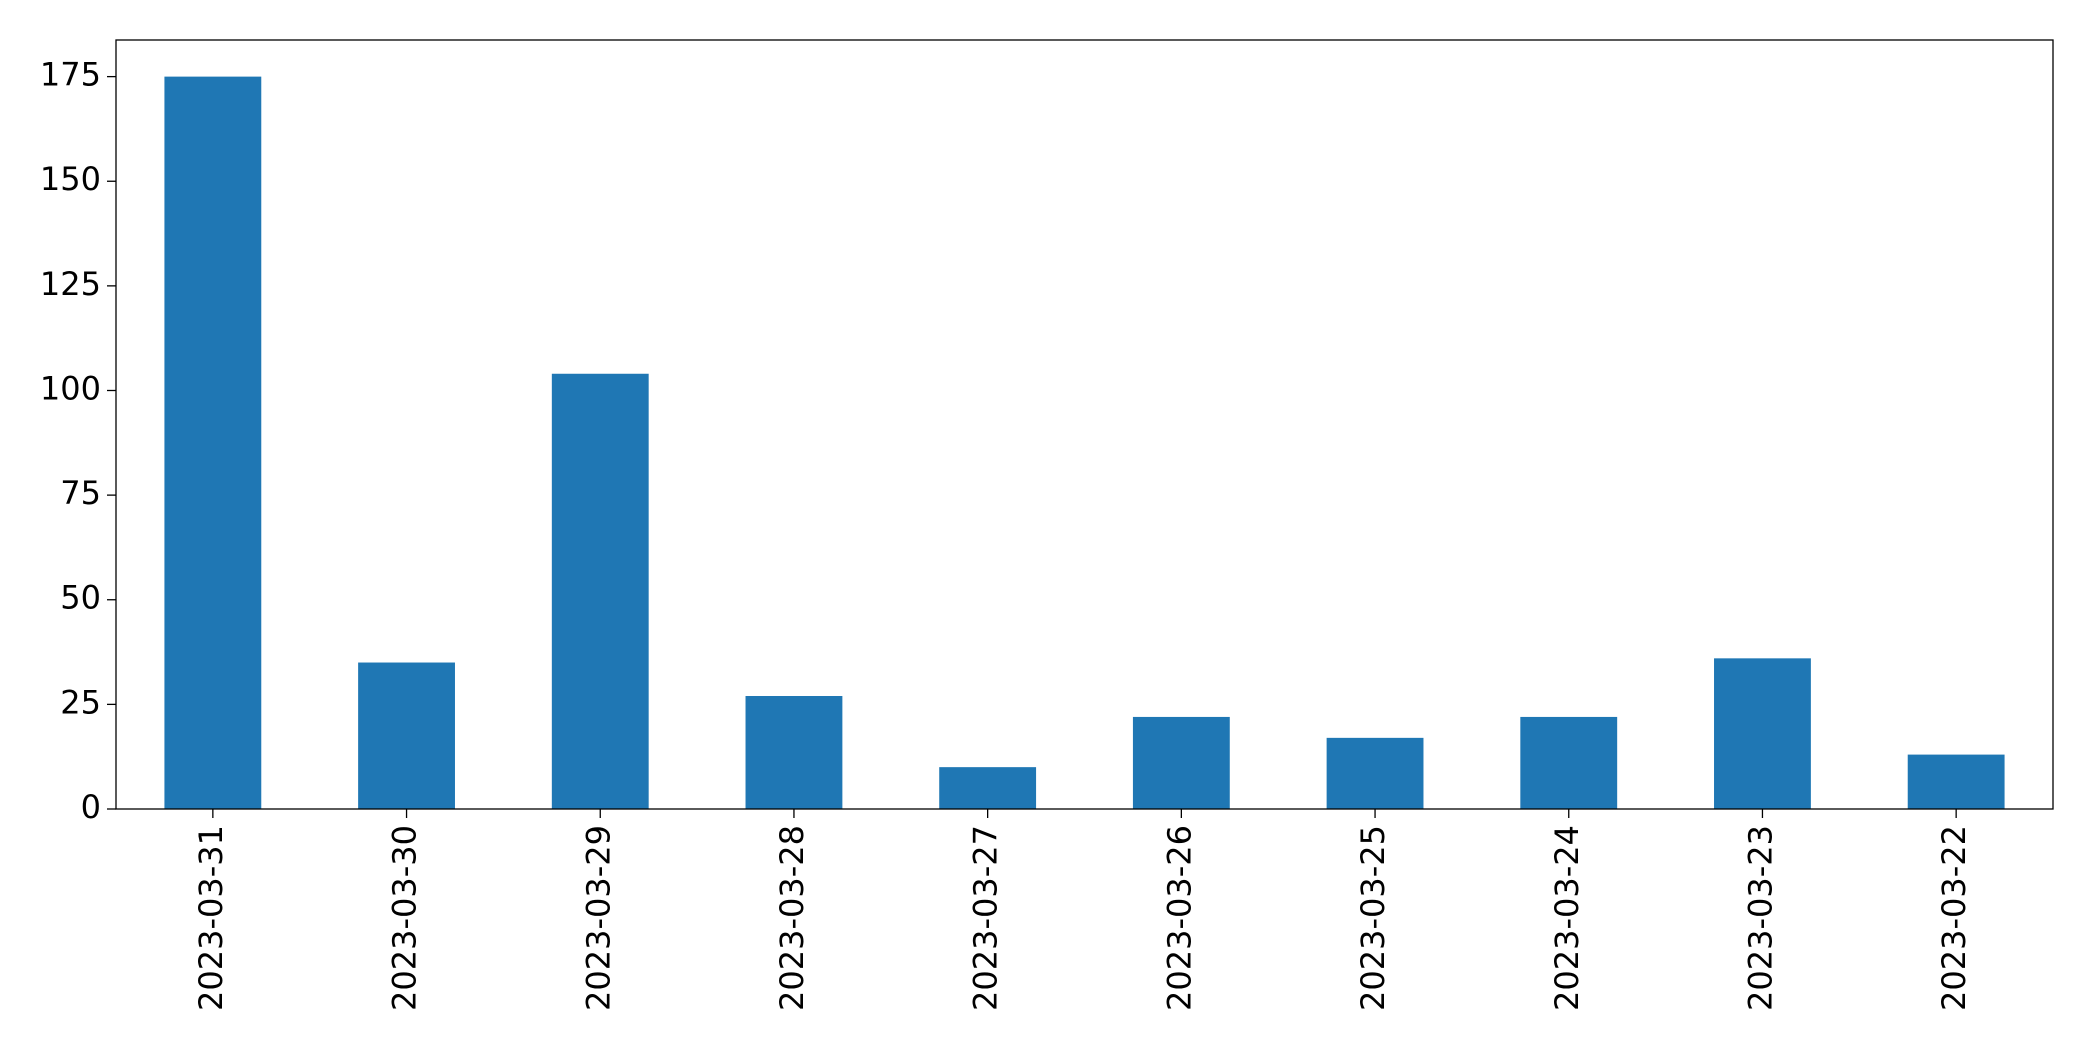 Image resolution: width=2093 pixels, height=1061 pixels. Describe the element at coordinates (80, 493) in the screenshot. I see `y-tick-label: 75` at that location.